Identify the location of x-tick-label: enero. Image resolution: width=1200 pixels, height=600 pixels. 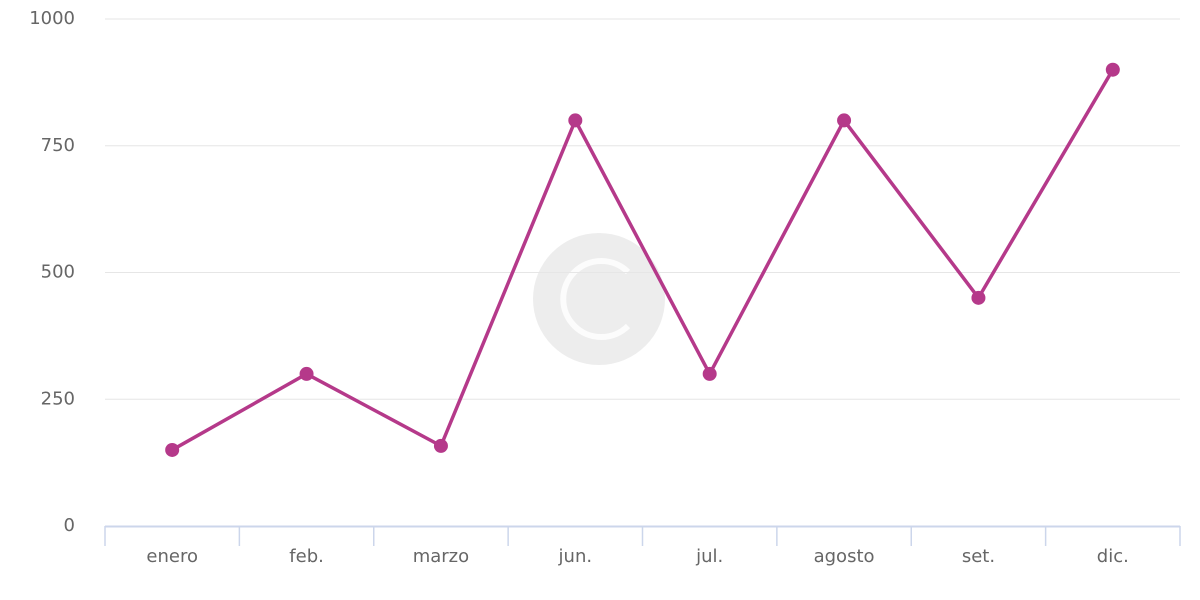
(172, 556).